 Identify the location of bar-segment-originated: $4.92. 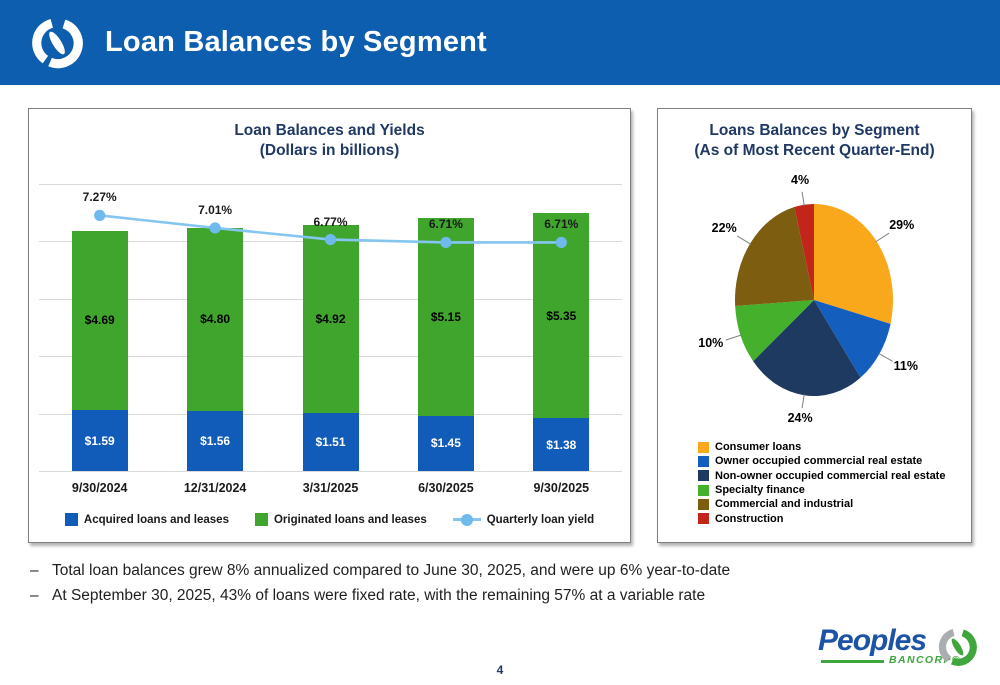
(330, 319).